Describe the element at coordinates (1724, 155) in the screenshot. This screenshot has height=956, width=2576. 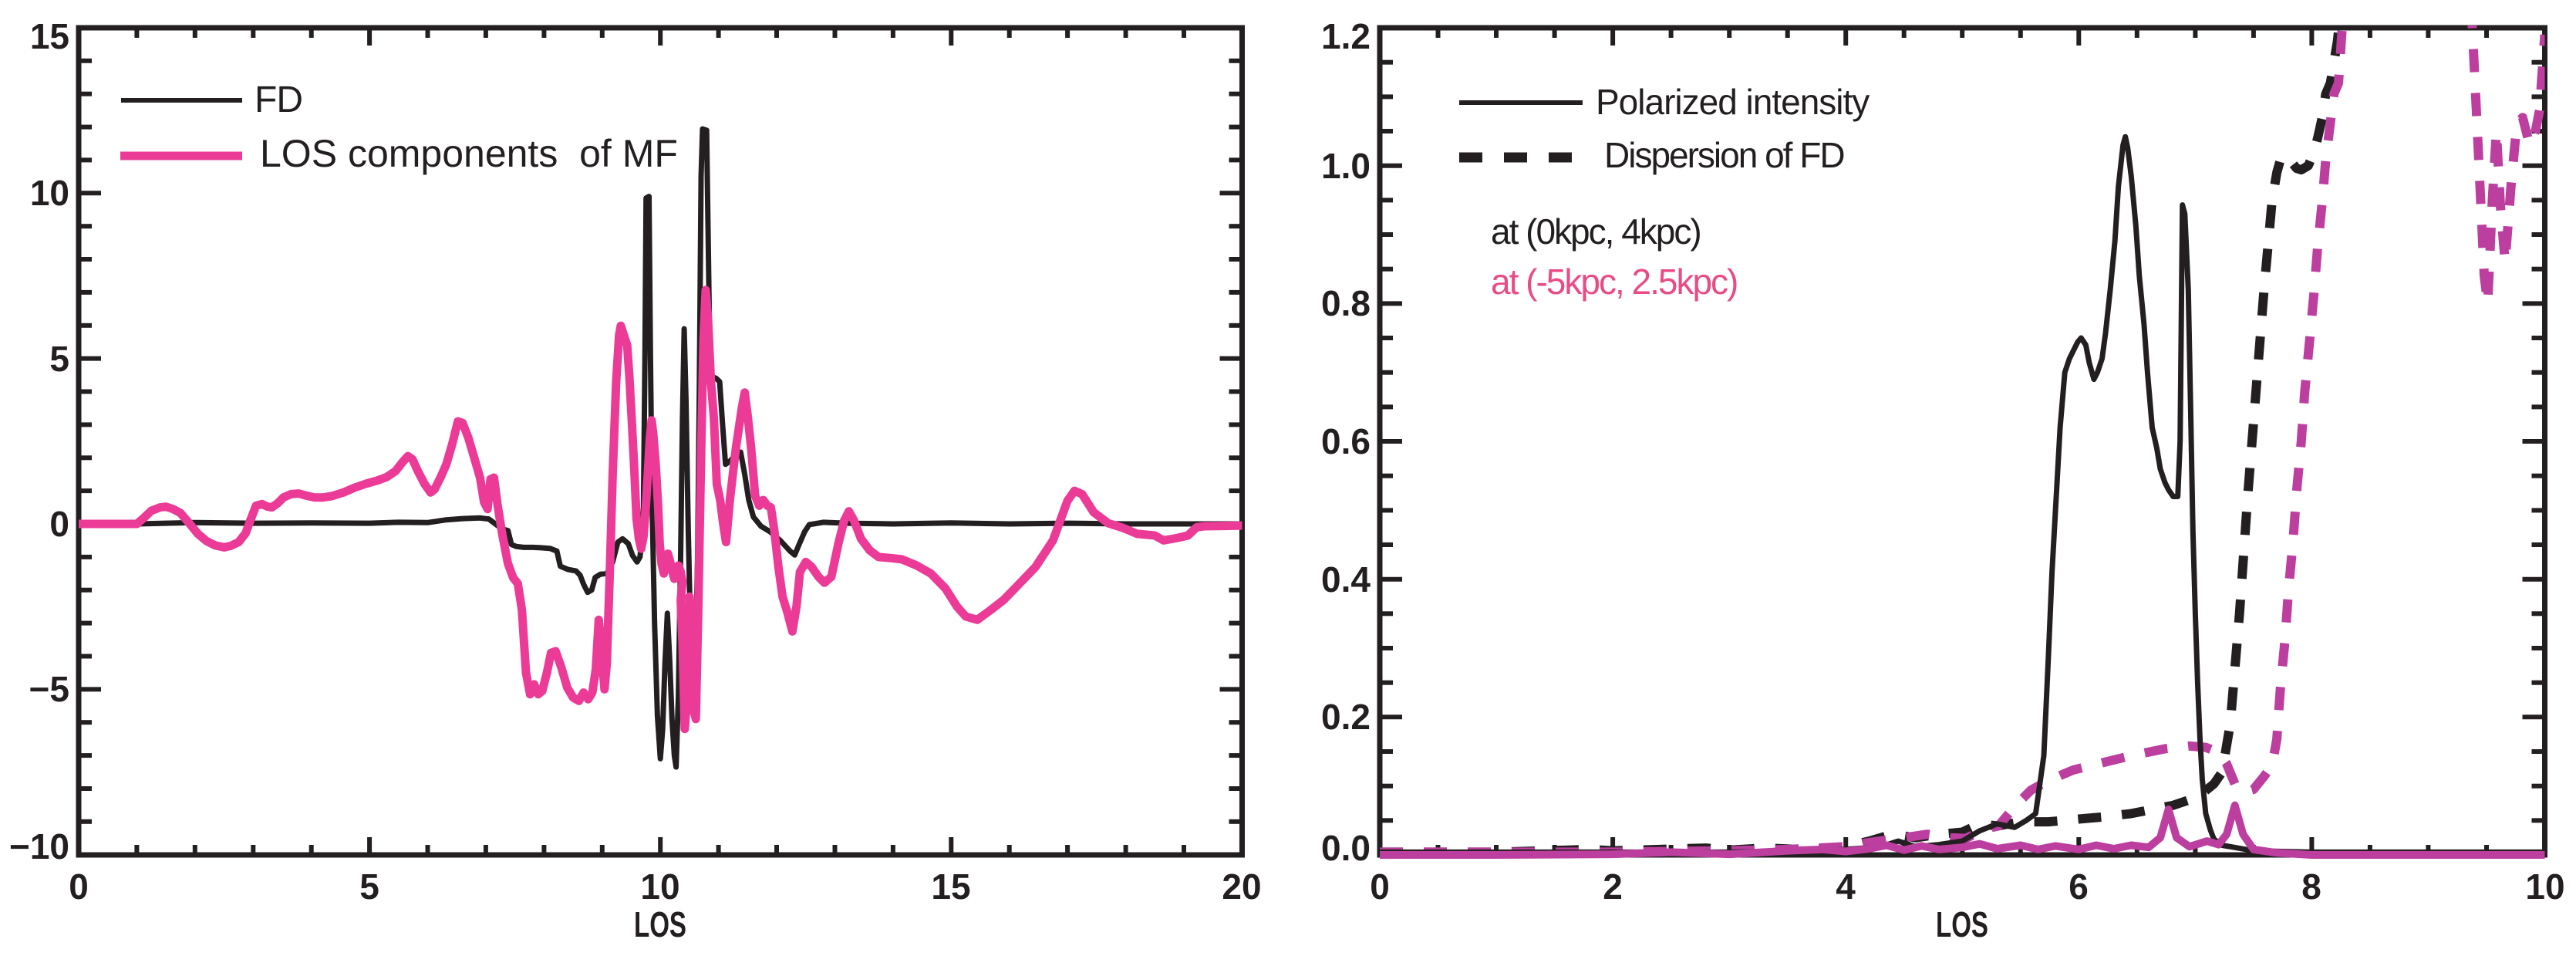
I see `svg-text: Dispersion of FD` at that location.